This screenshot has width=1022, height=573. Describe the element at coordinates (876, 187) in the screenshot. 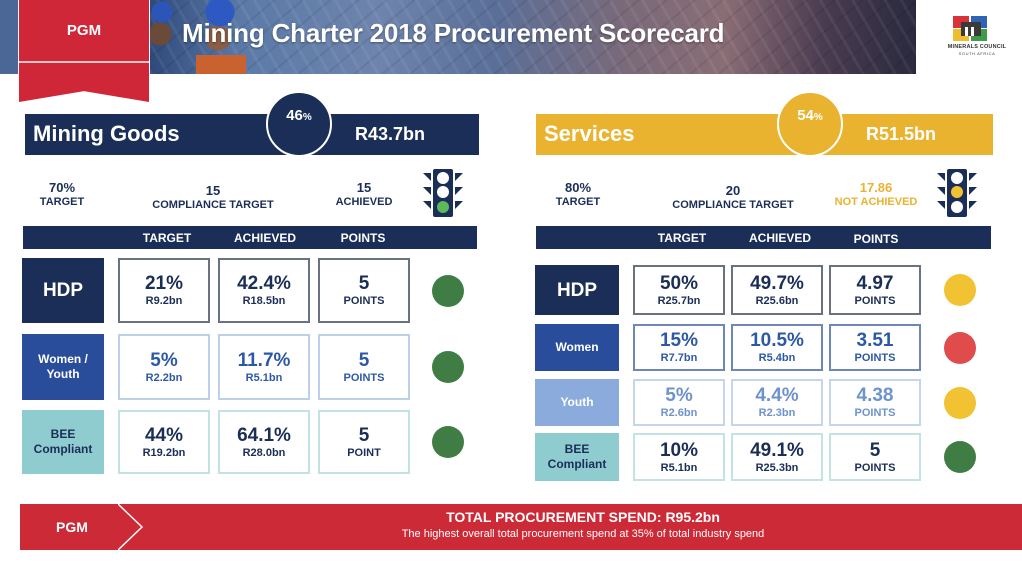

I see `stat-value: 17.86` at that location.